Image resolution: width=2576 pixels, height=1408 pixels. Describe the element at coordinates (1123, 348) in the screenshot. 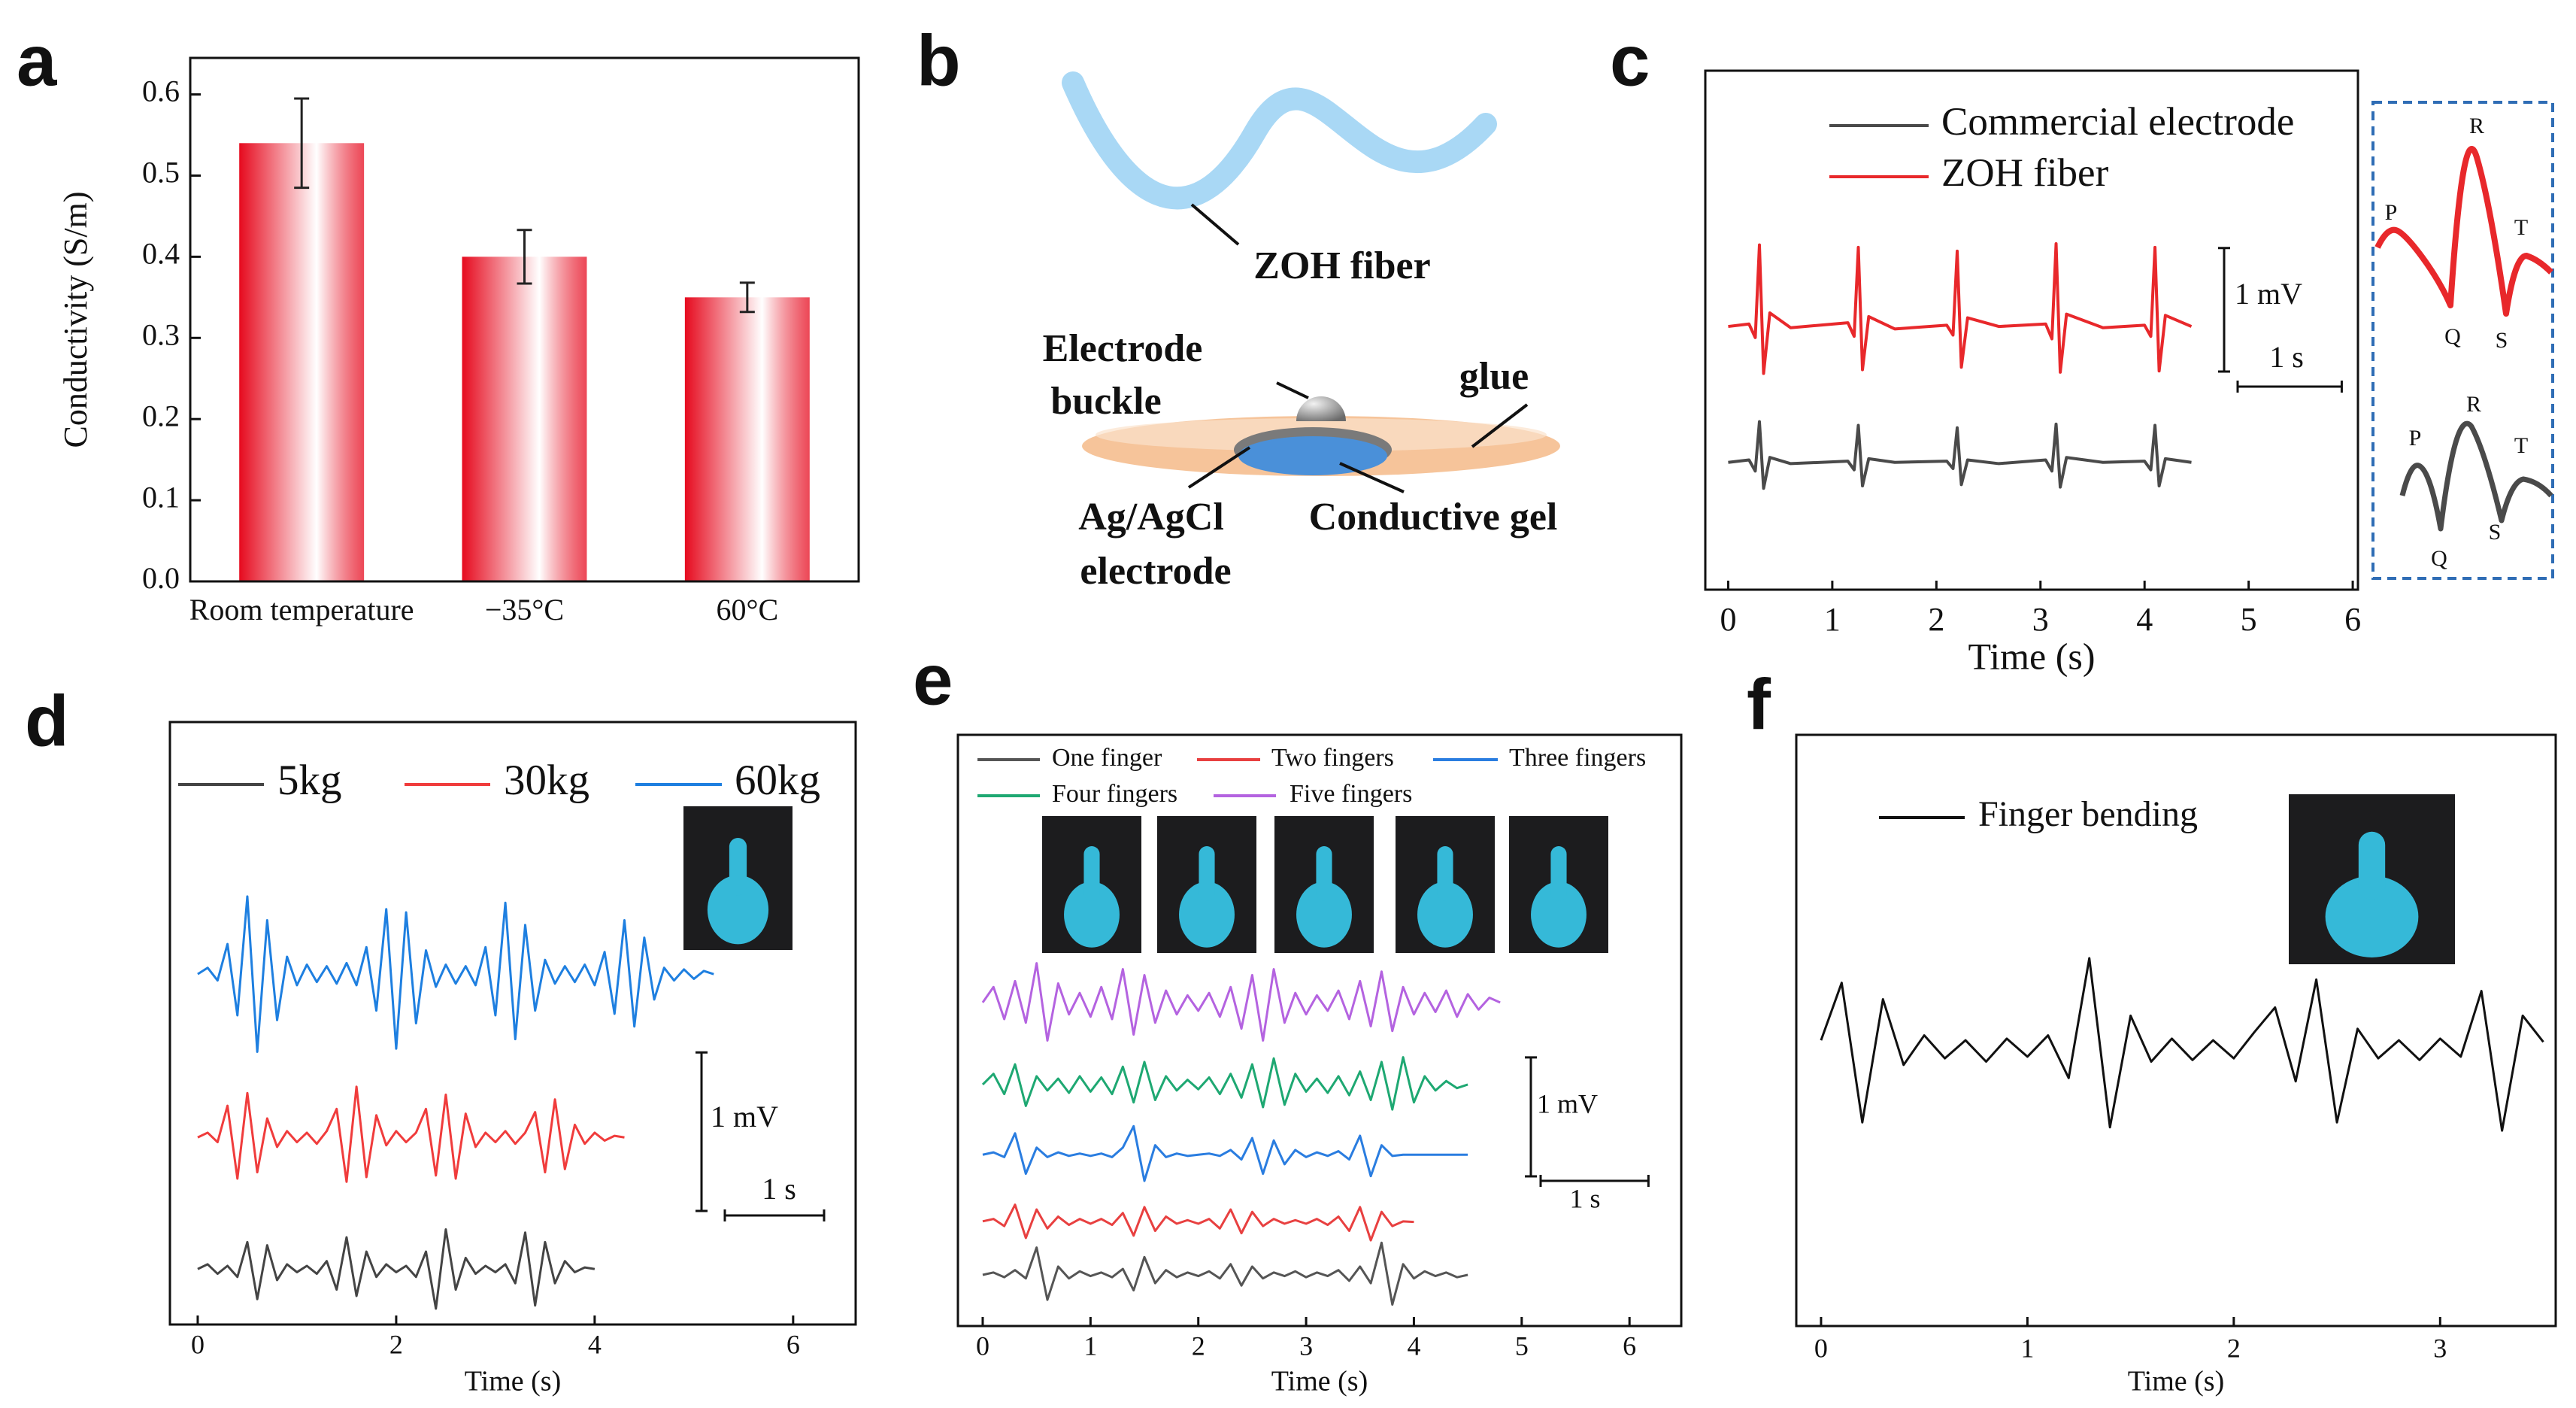

I see `buckle-label: Electrode` at that location.